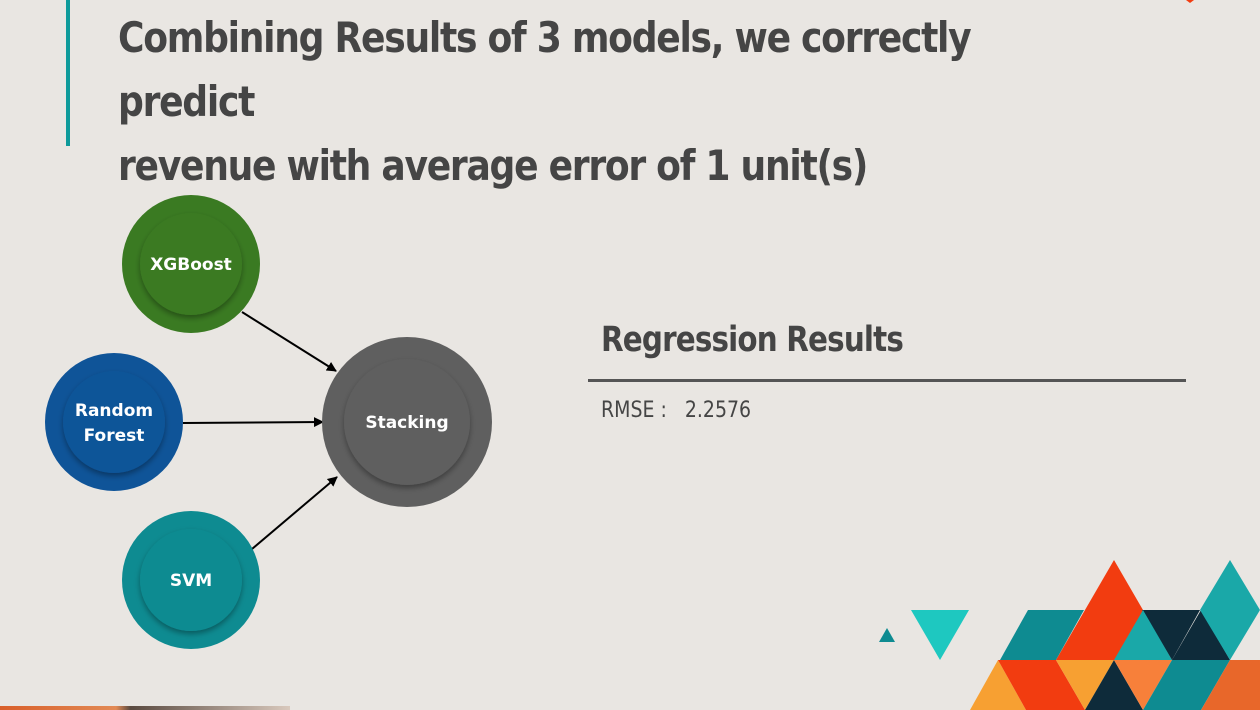  I want to click on arrow-random-forest-to-stacking, so click(253, 422).